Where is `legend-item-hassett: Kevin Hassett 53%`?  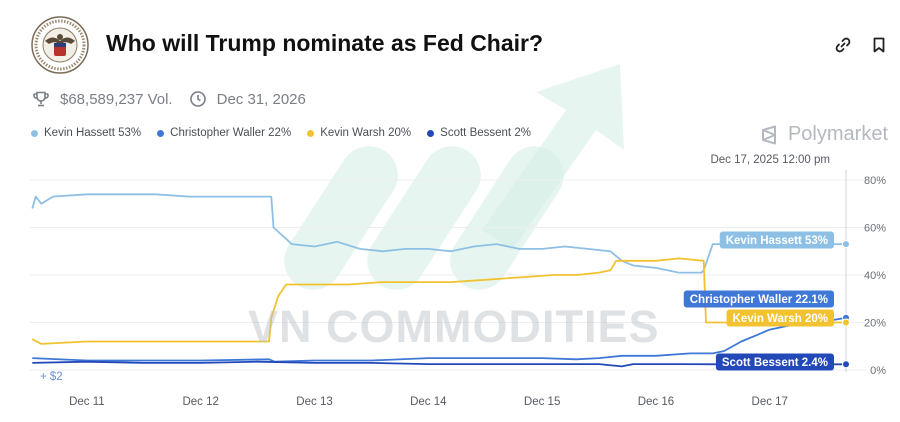 legend-item-hassett: Kevin Hassett 53% is located at coordinates (86, 133).